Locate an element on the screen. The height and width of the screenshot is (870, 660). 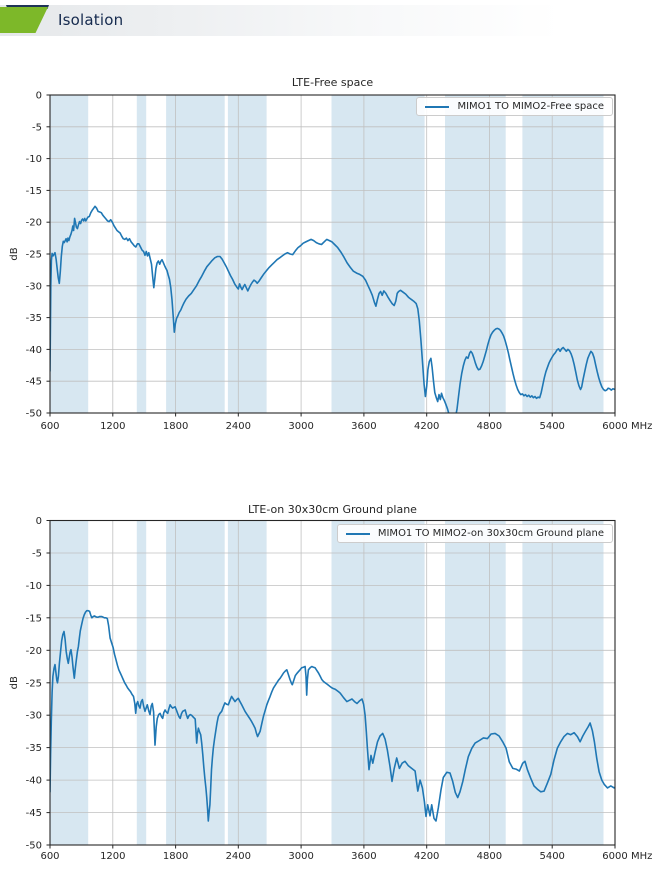
accent-green-parallelogram is located at coordinates (24, 20).